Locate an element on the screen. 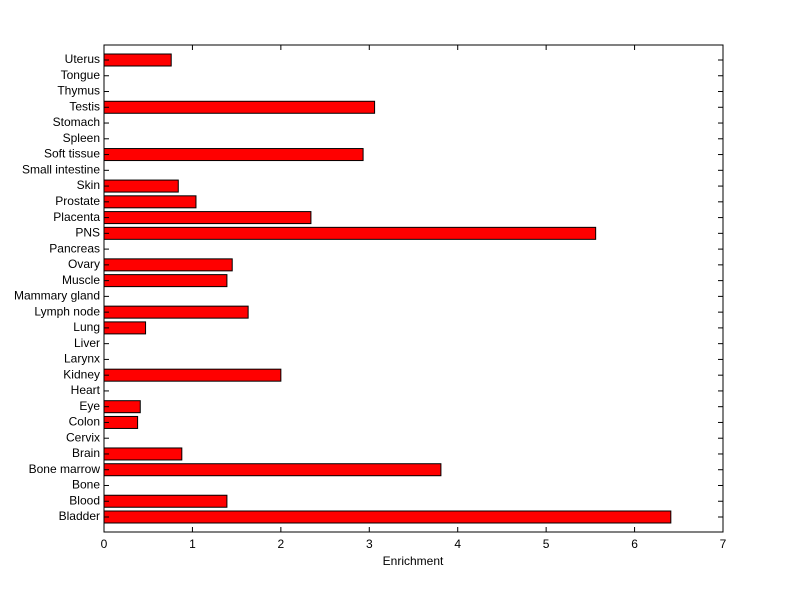 Image resolution: width=800 pixels, height=599 pixels. y-tick-label: Small intestine is located at coordinates (61, 169).